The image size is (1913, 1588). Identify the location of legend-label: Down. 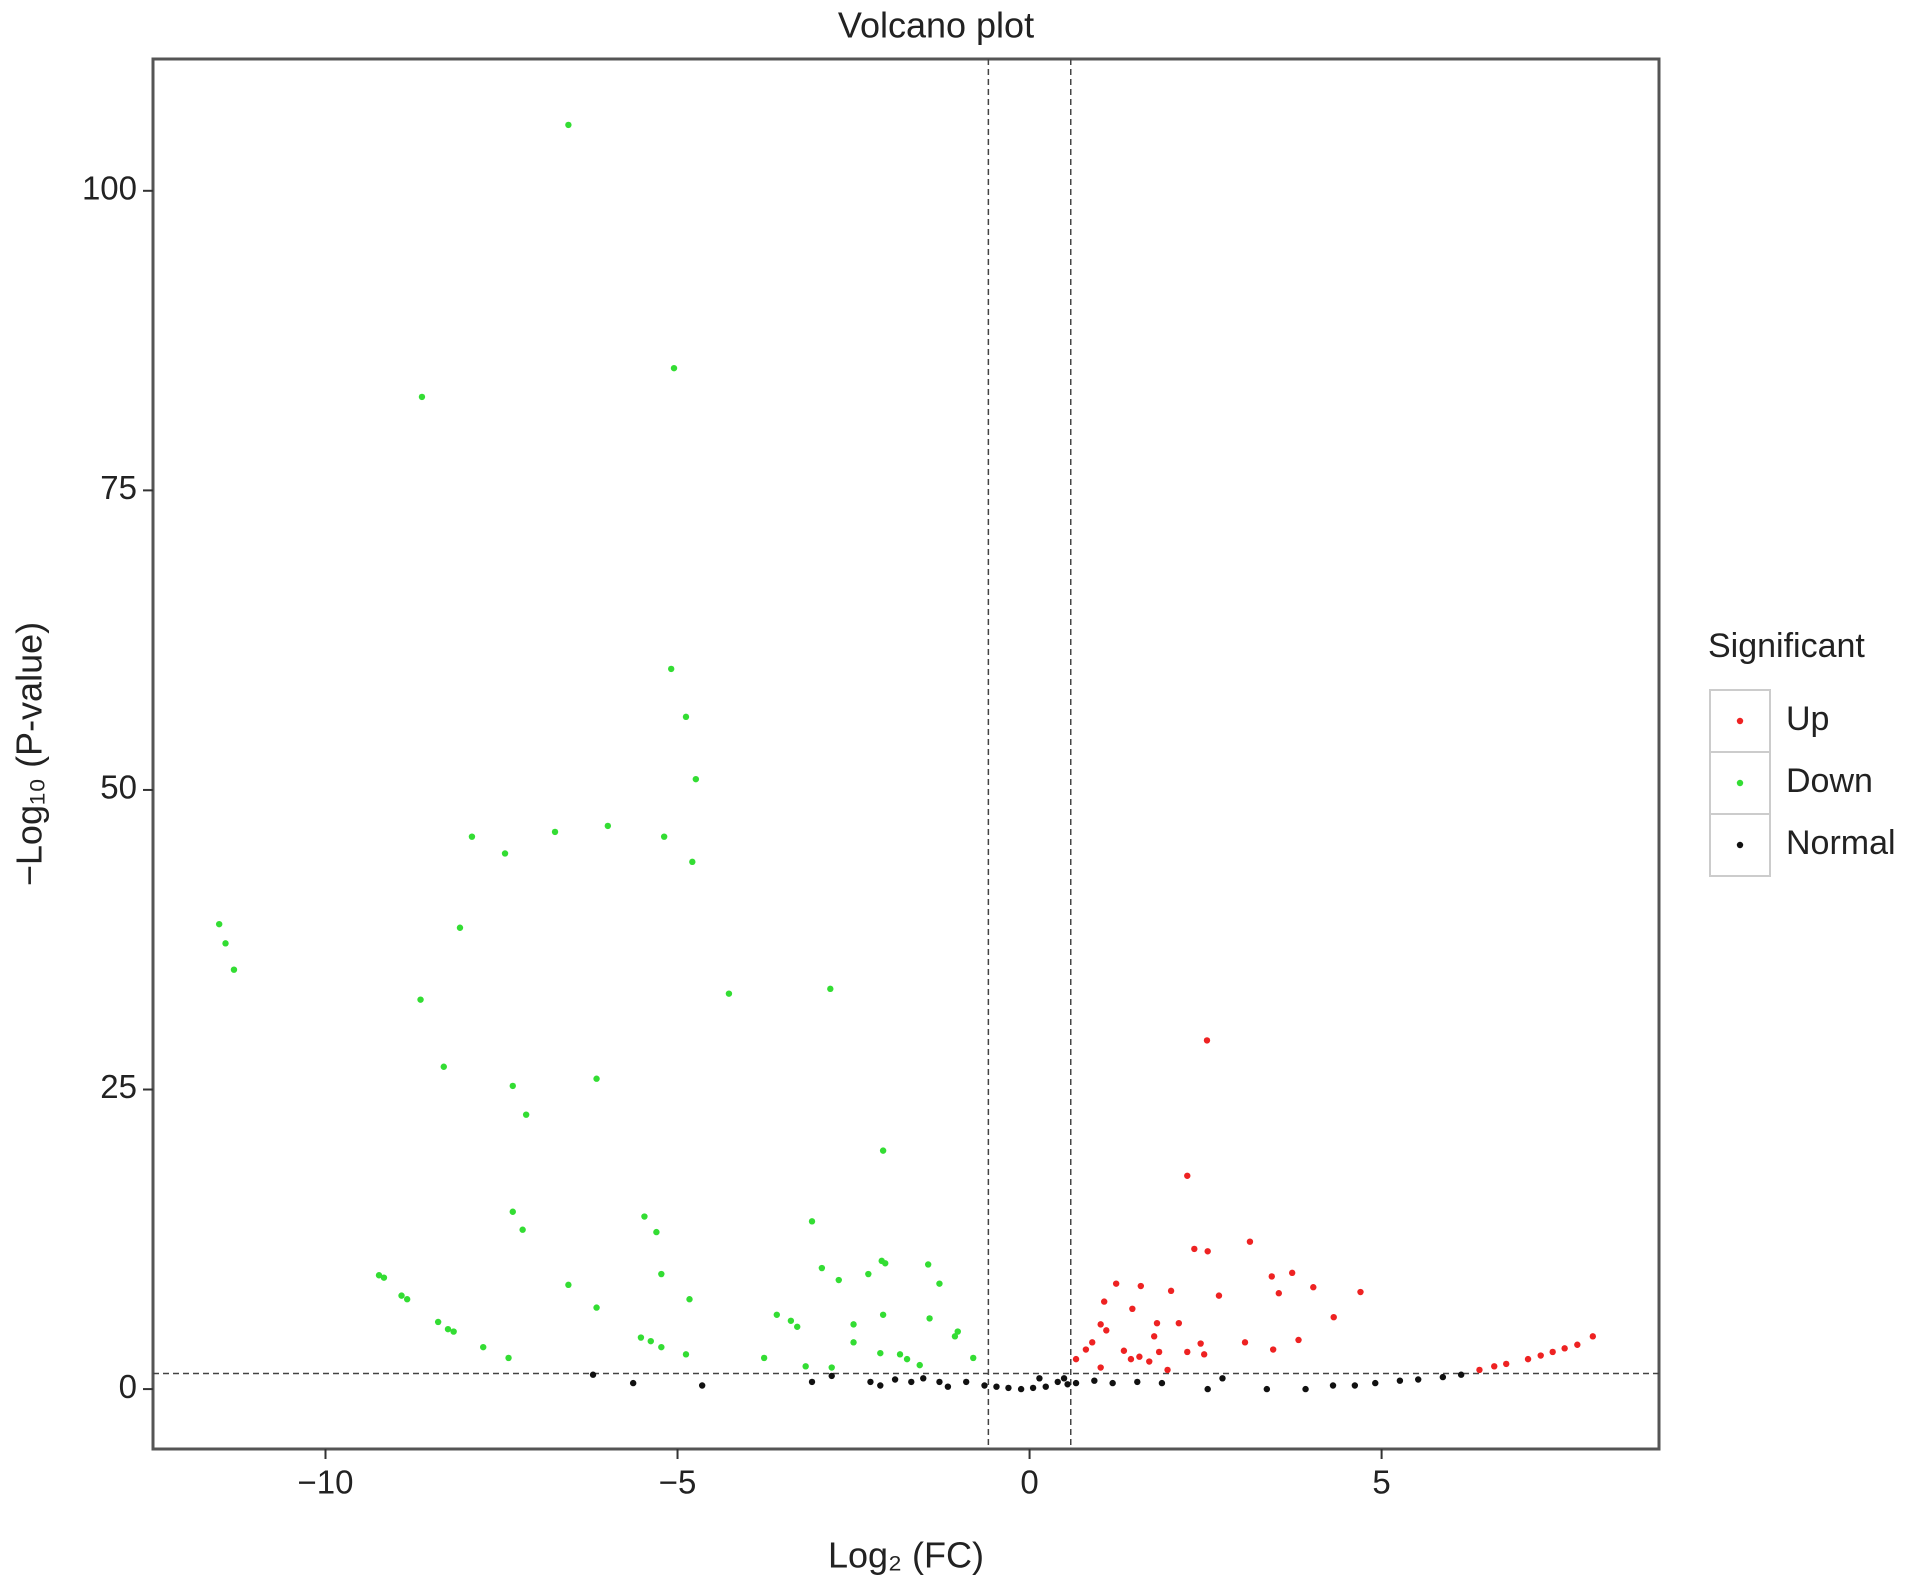
(1829, 781).